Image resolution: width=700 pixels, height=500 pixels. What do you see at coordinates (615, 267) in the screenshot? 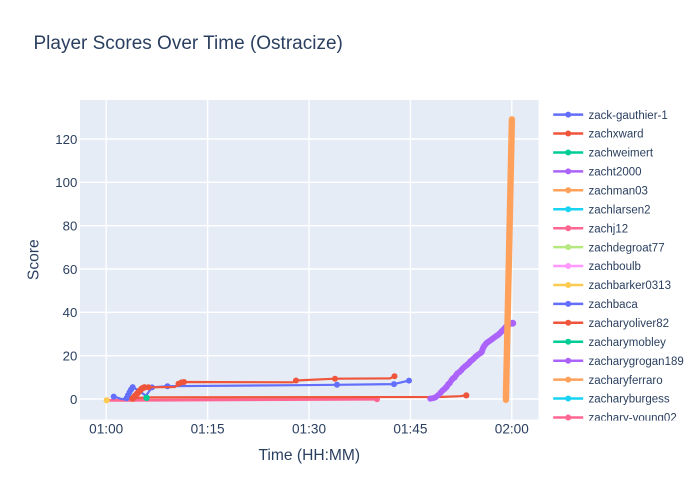
I see `svg-text: zachboulb` at bounding box center [615, 267].